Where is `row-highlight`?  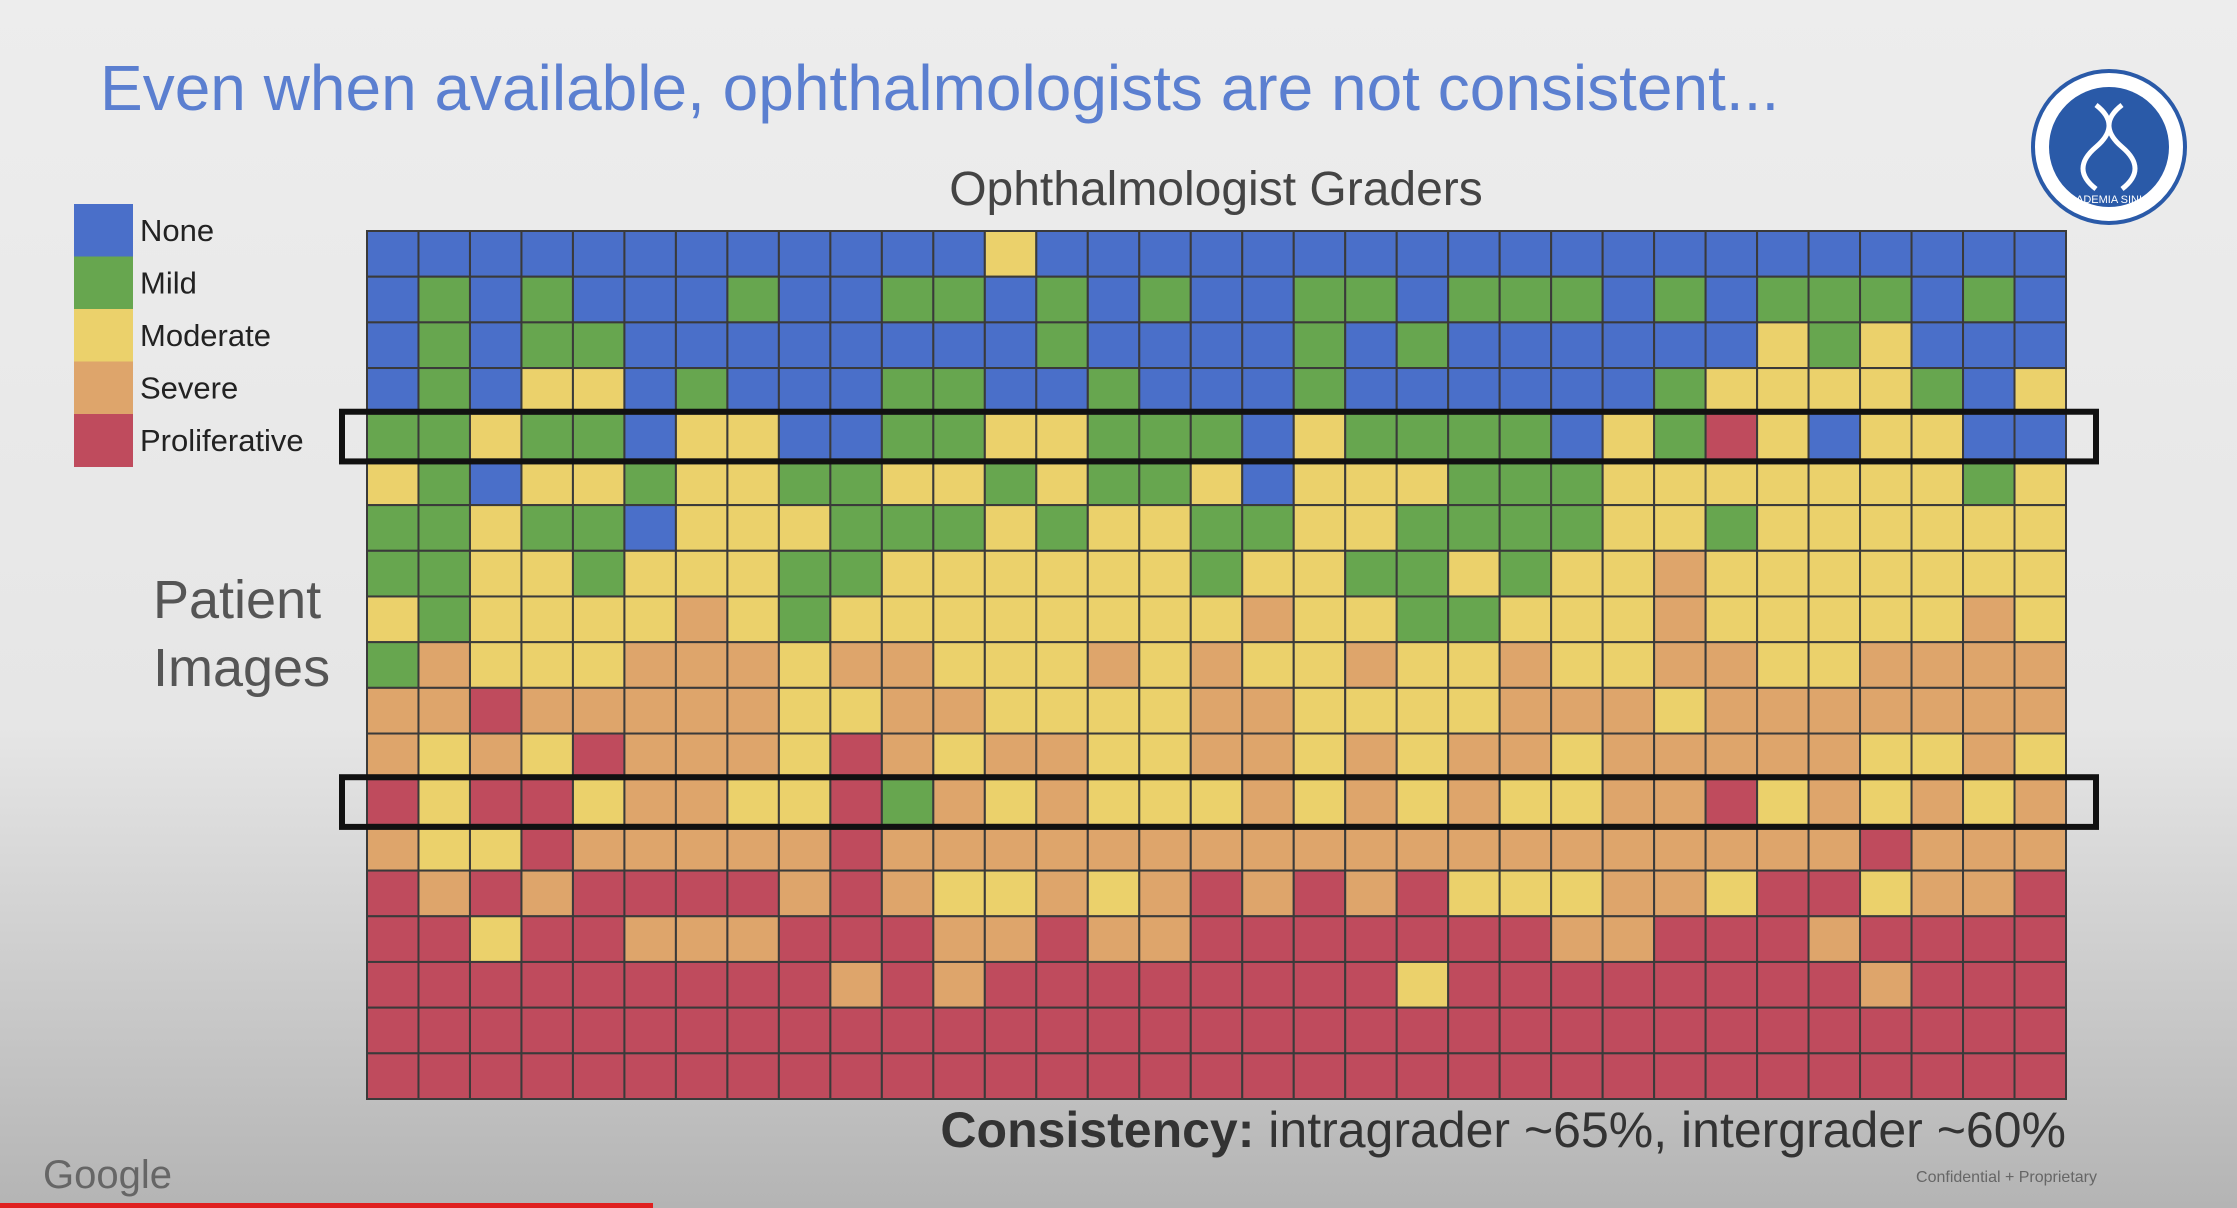
row-highlight is located at coordinates (1219, 436).